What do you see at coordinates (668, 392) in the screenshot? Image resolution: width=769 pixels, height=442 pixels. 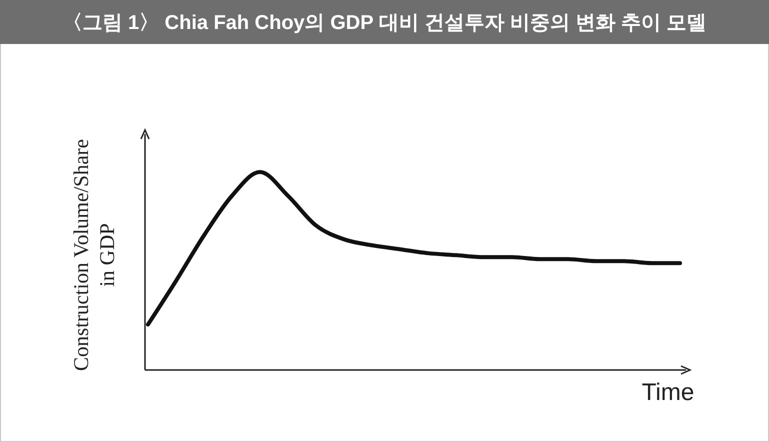 I see `x-axis-title: Time` at bounding box center [668, 392].